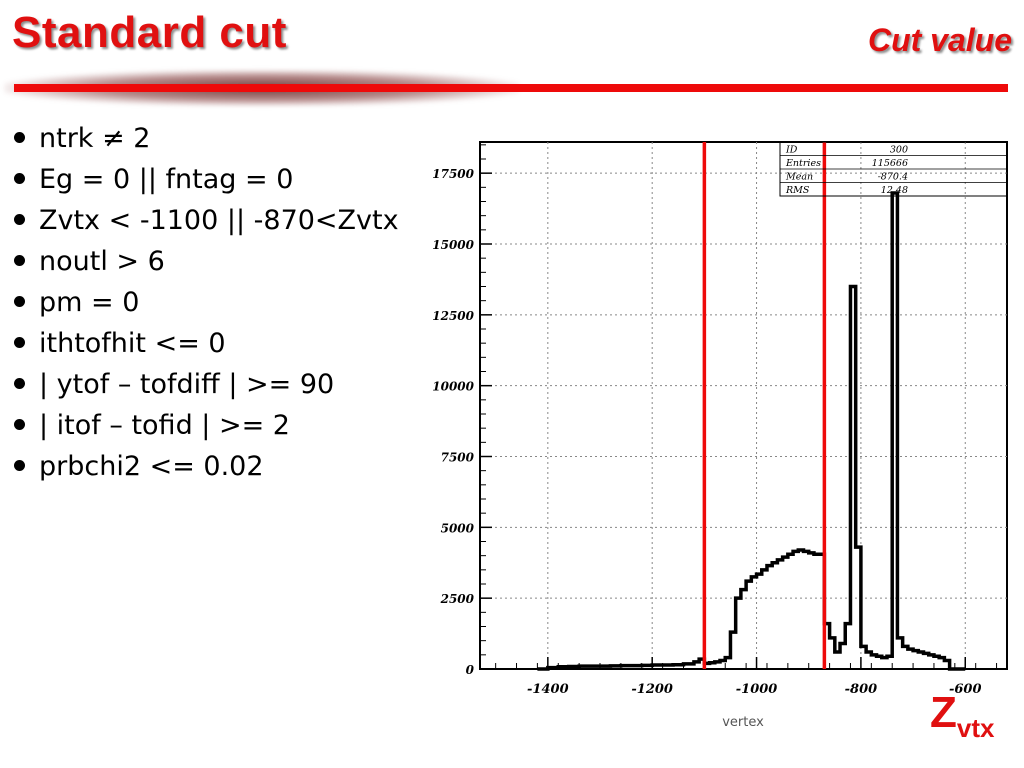 The height and width of the screenshot is (768, 1024). Describe the element at coordinates (799, 177) in the screenshot. I see `stats-label: Mean` at that location.